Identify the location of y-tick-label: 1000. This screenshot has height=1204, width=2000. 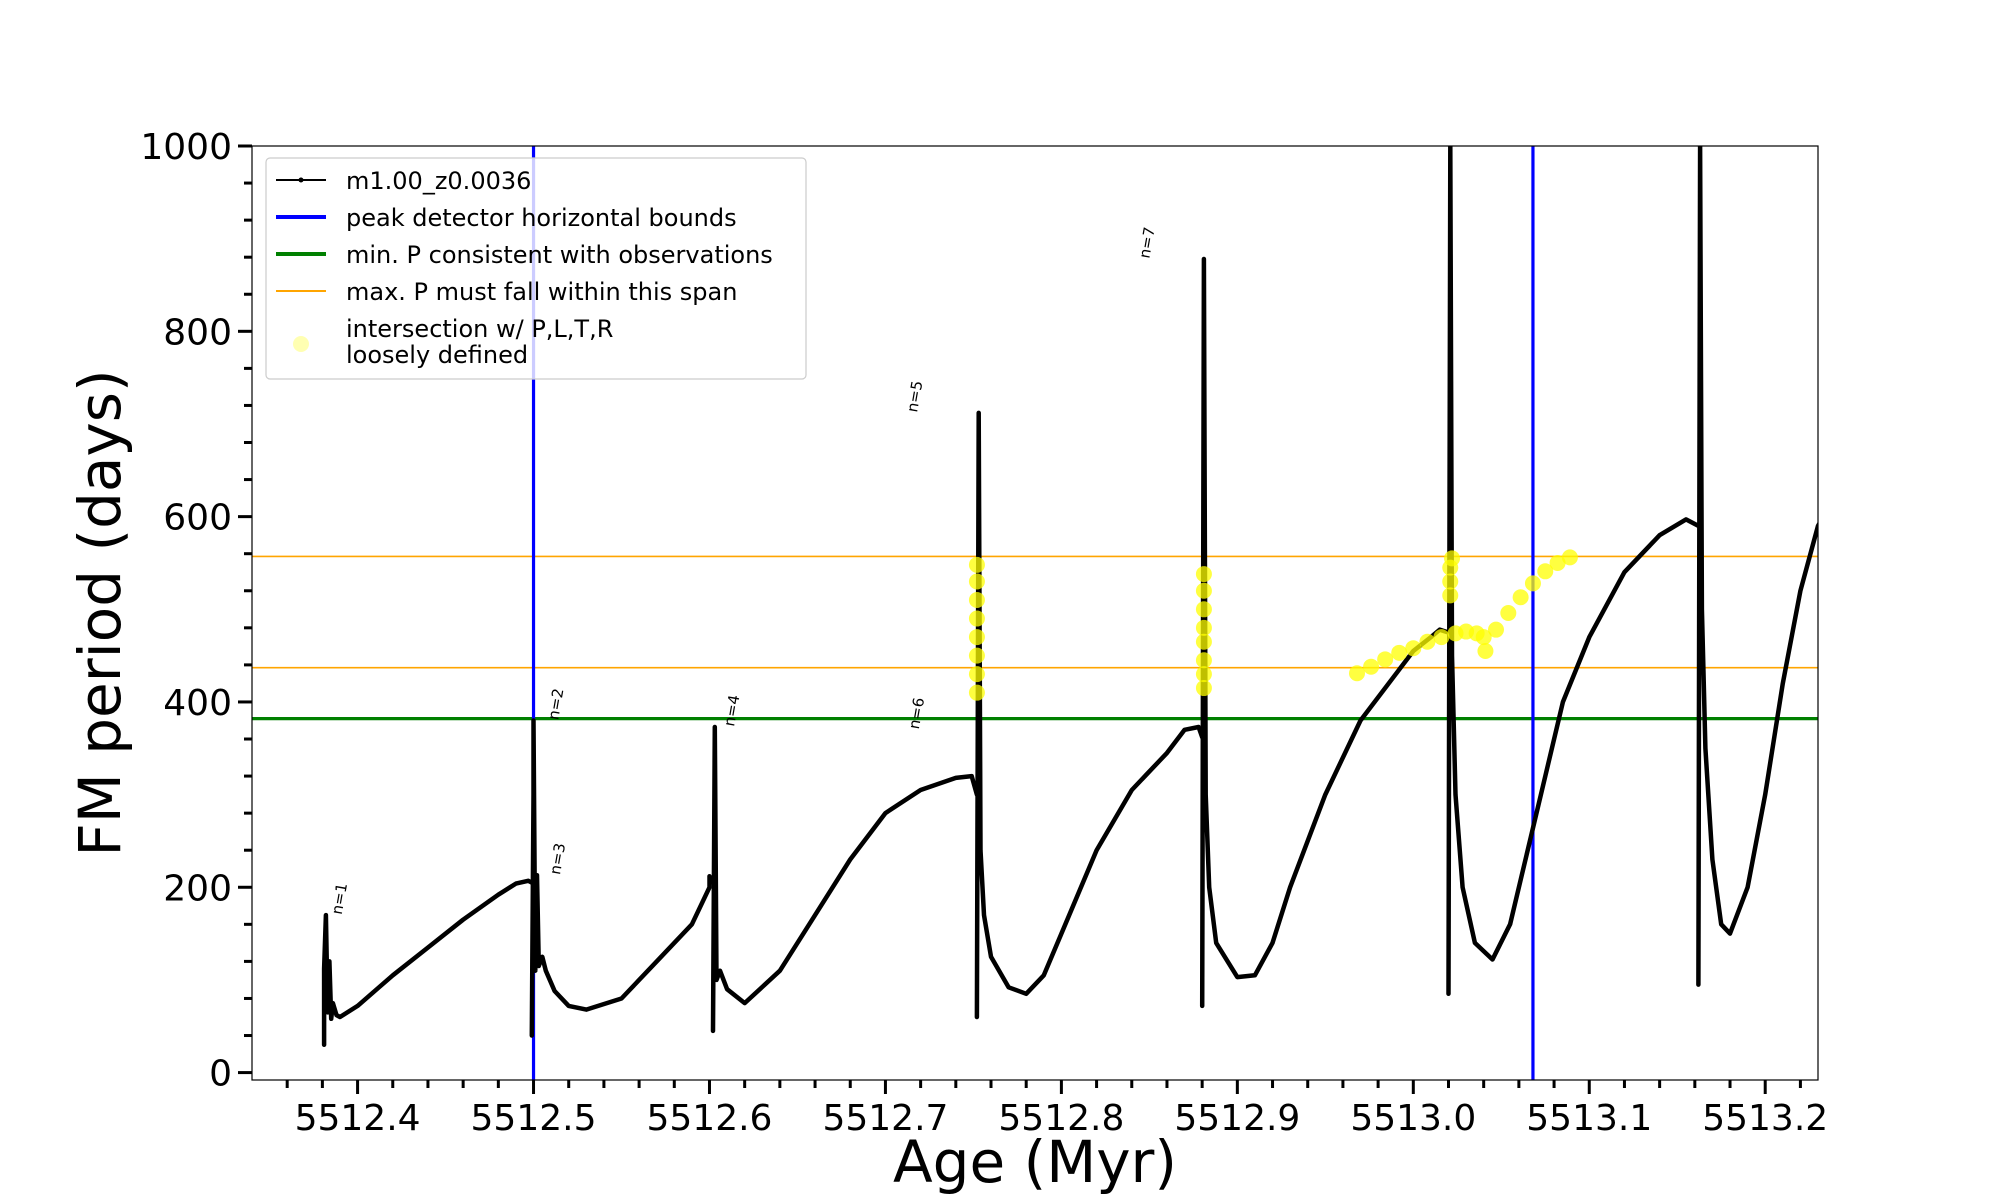
(186, 147).